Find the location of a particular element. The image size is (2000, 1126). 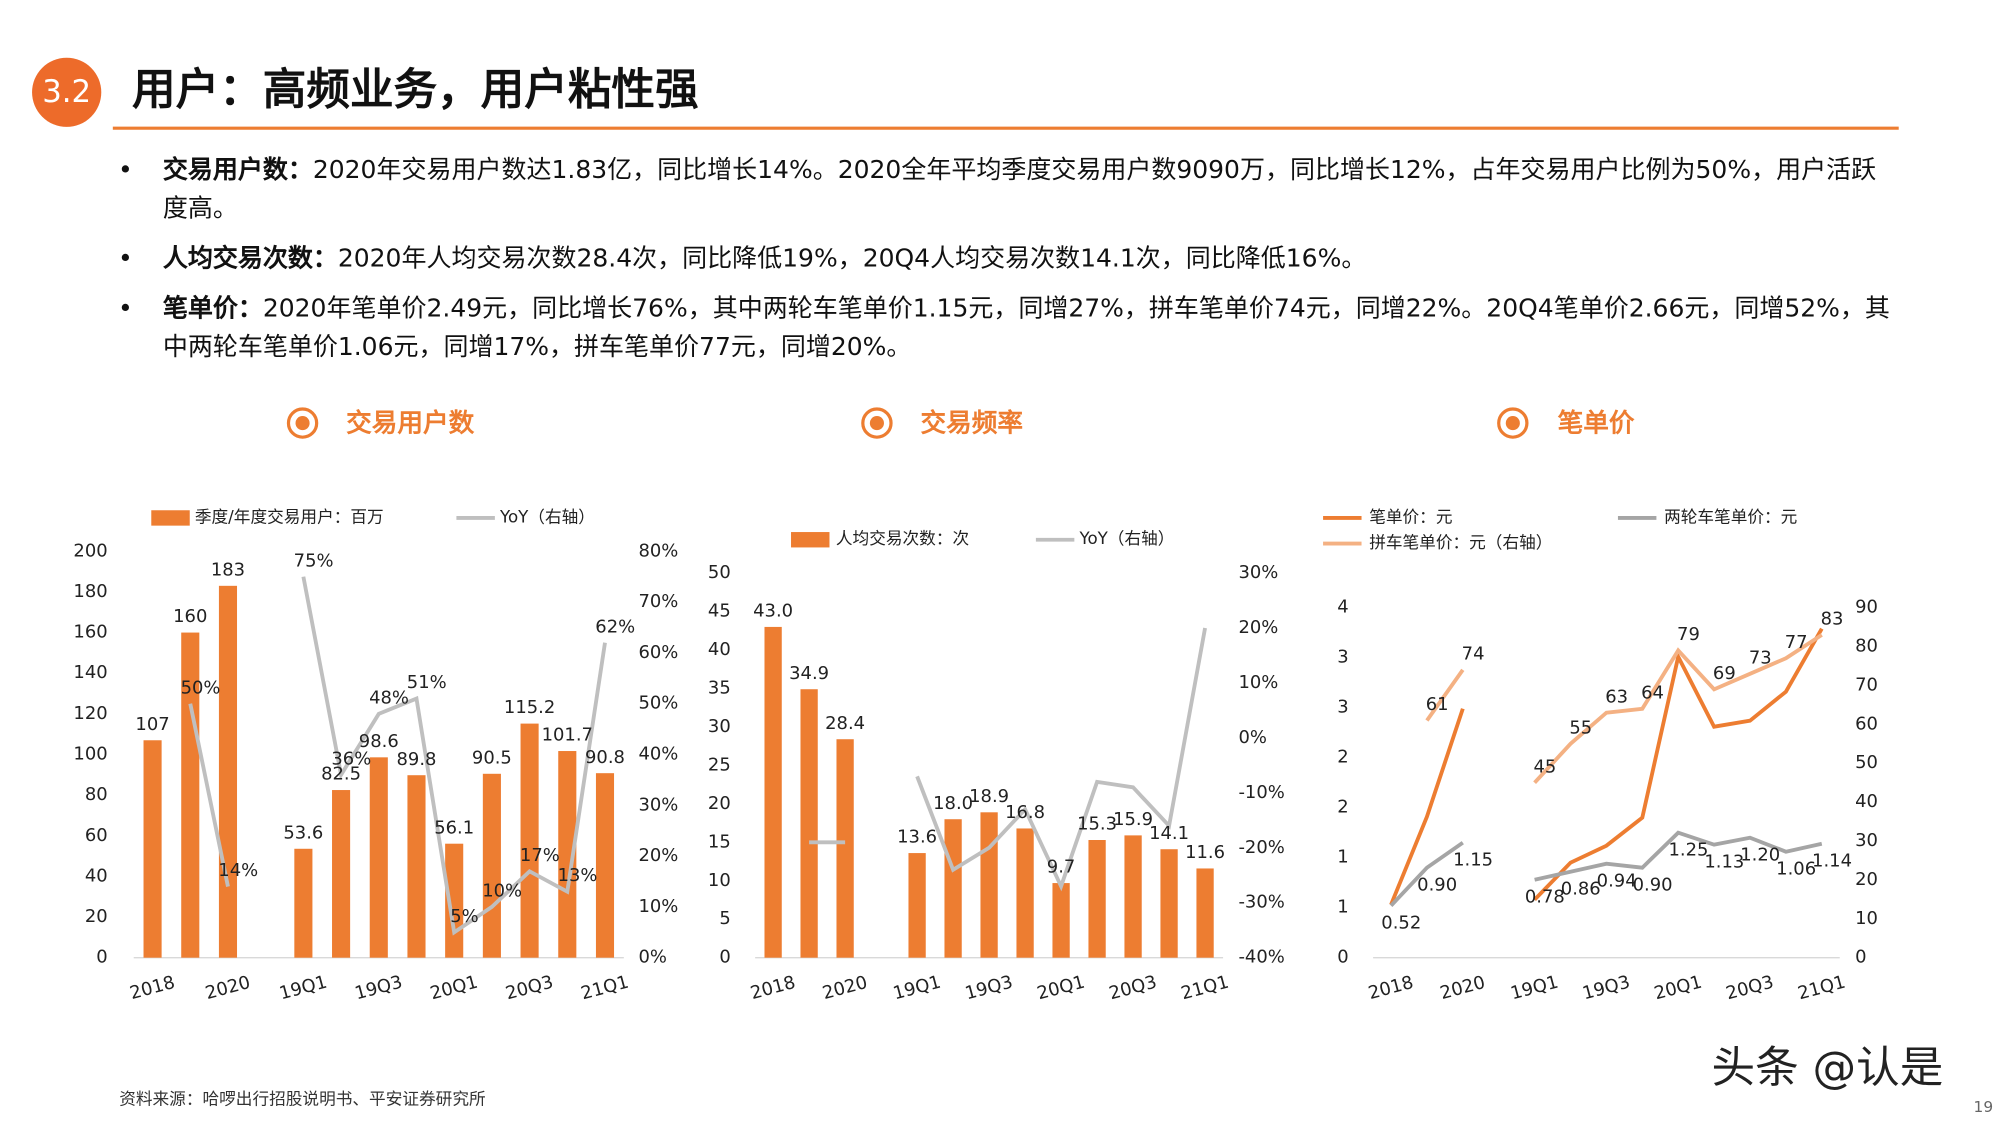

data-label: 0.94 is located at coordinates (1617, 881).